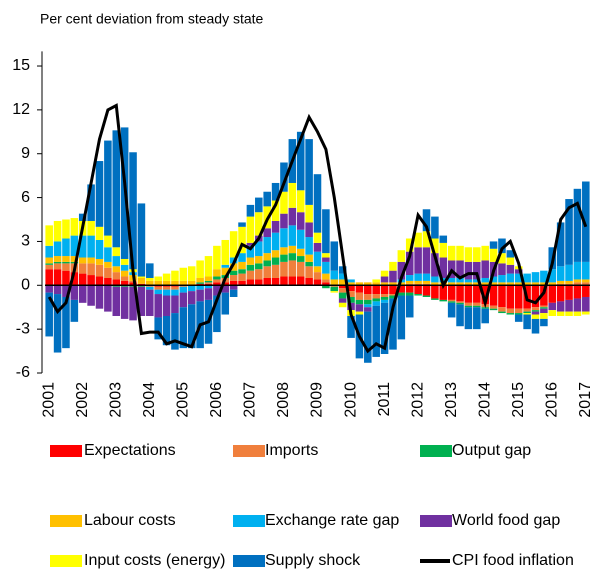 The height and width of the screenshot is (575, 595). What do you see at coordinates (506, 520) in the screenshot?
I see `legend-label: World food gap` at bounding box center [506, 520].